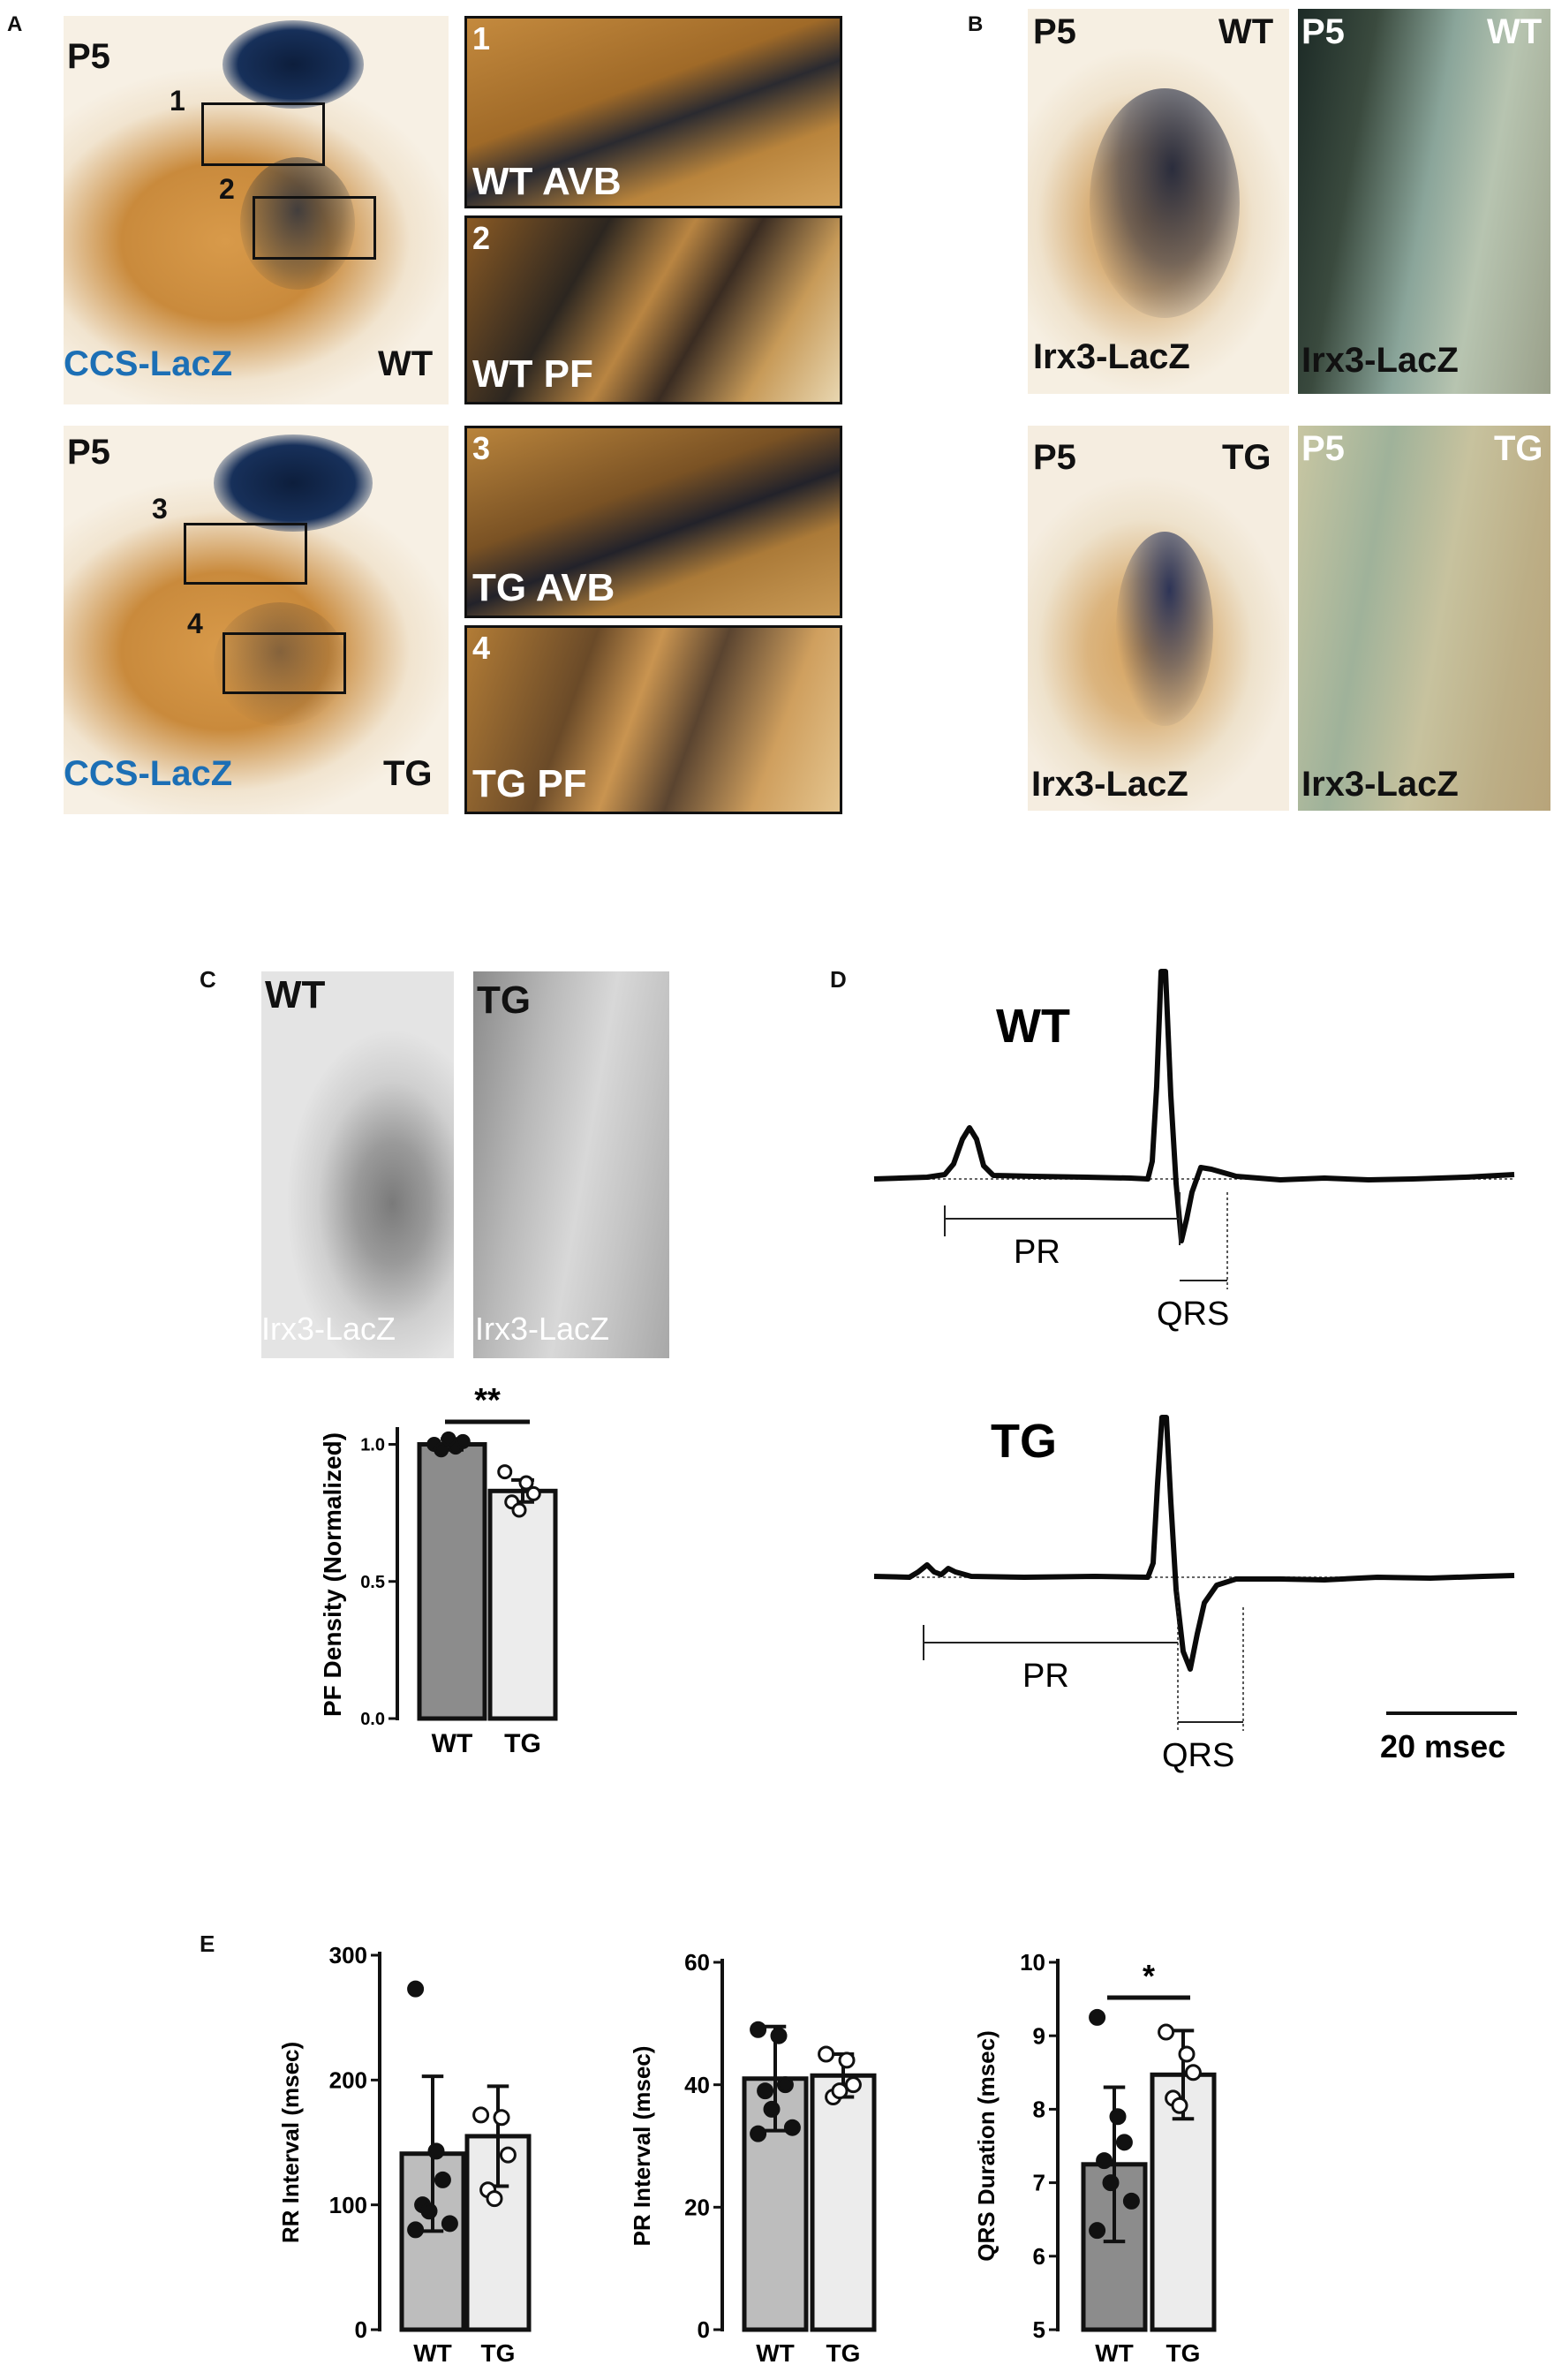 This screenshot has width=1554, height=2380. I want to click on photo-b-wt-zoom: P5 WT Irx3-LacZ, so click(1424, 201).